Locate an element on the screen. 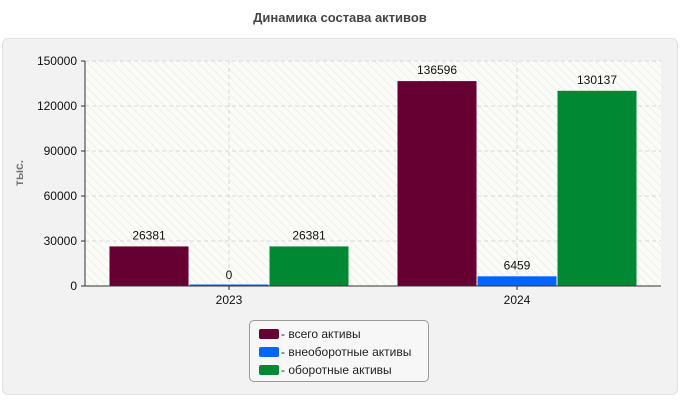 The width and height of the screenshot is (680, 400). legend-label: - всего активы is located at coordinates (321, 334).